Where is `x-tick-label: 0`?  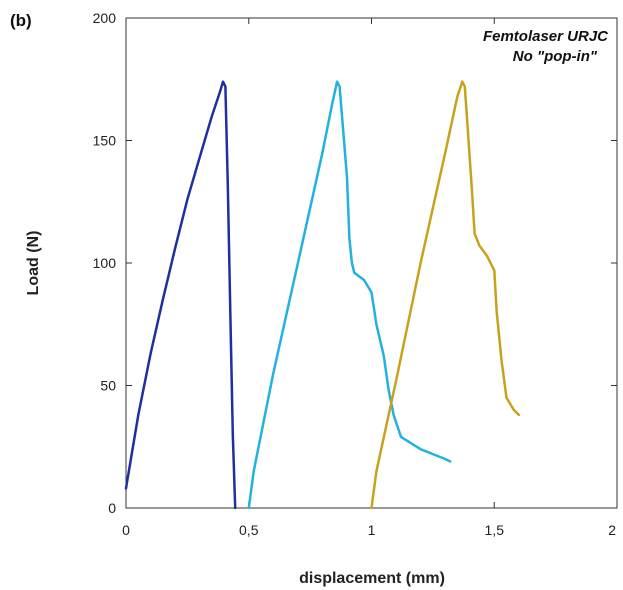 x-tick-label: 0 is located at coordinates (126, 530).